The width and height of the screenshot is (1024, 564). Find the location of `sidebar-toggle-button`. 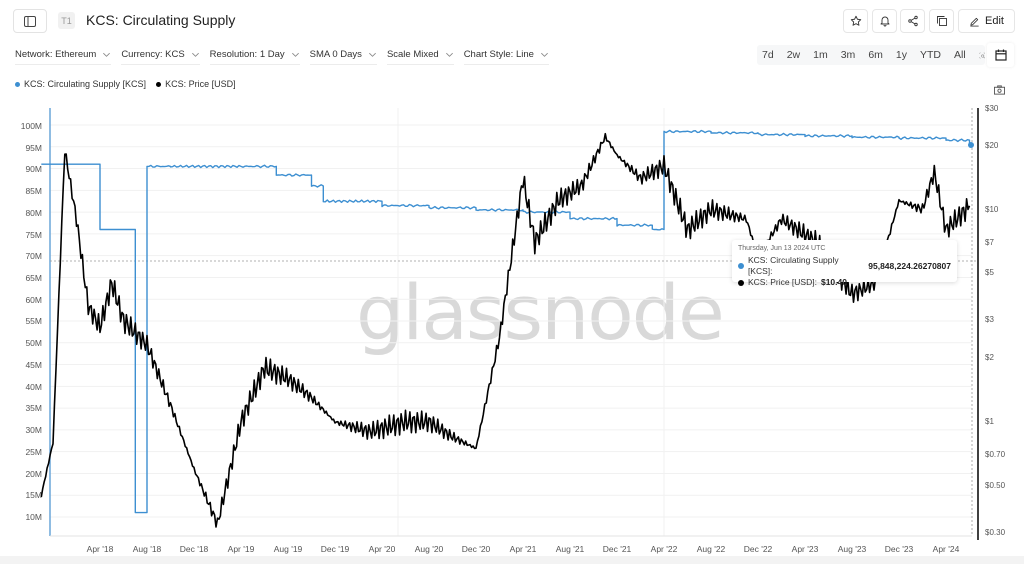

sidebar-toggle-button is located at coordinates (30, 21).